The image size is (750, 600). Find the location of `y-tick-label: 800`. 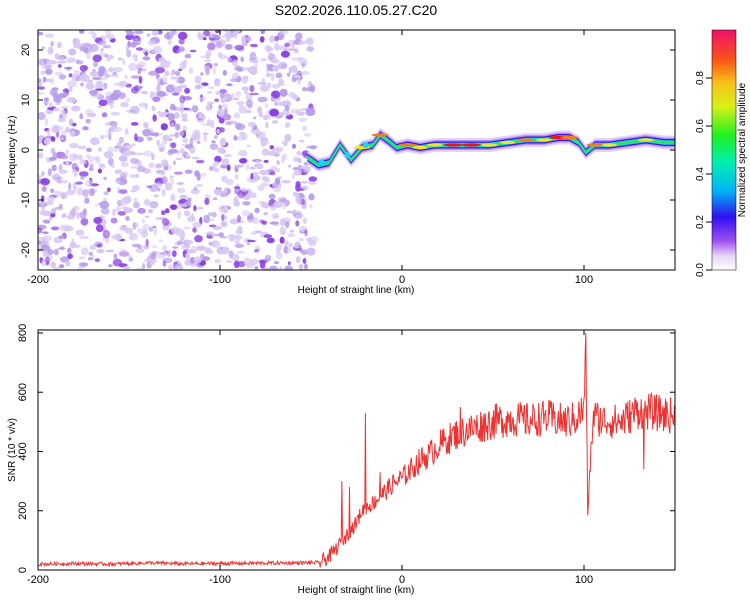

y-tick-label: 800 is located at coordinates (23, 333).